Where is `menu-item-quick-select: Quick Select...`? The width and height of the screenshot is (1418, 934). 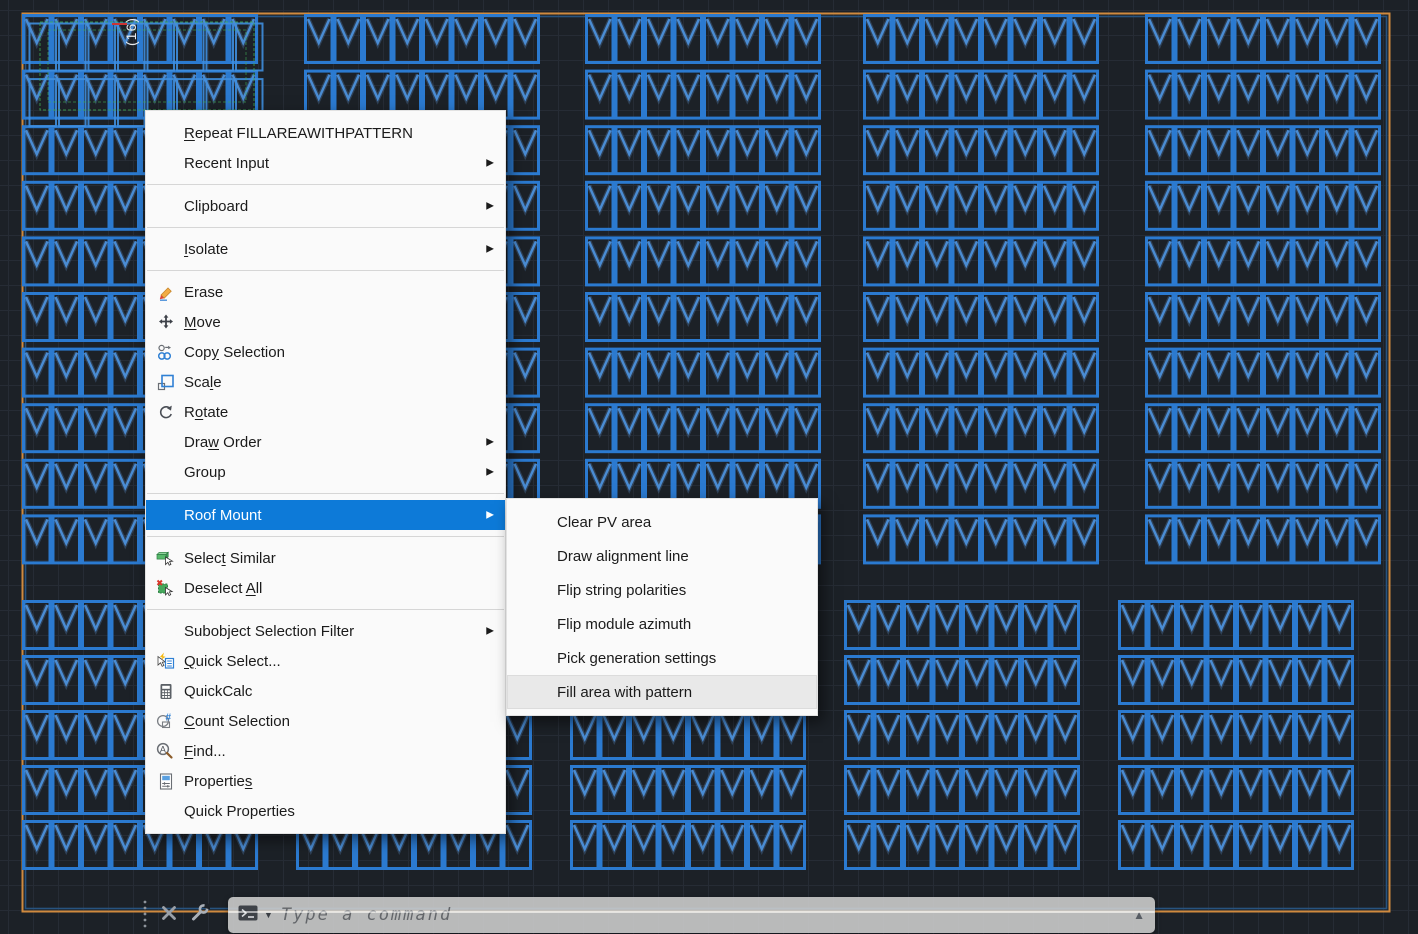
menu-item-quick-select: Quick Select... is located at coordinates (325, 661).